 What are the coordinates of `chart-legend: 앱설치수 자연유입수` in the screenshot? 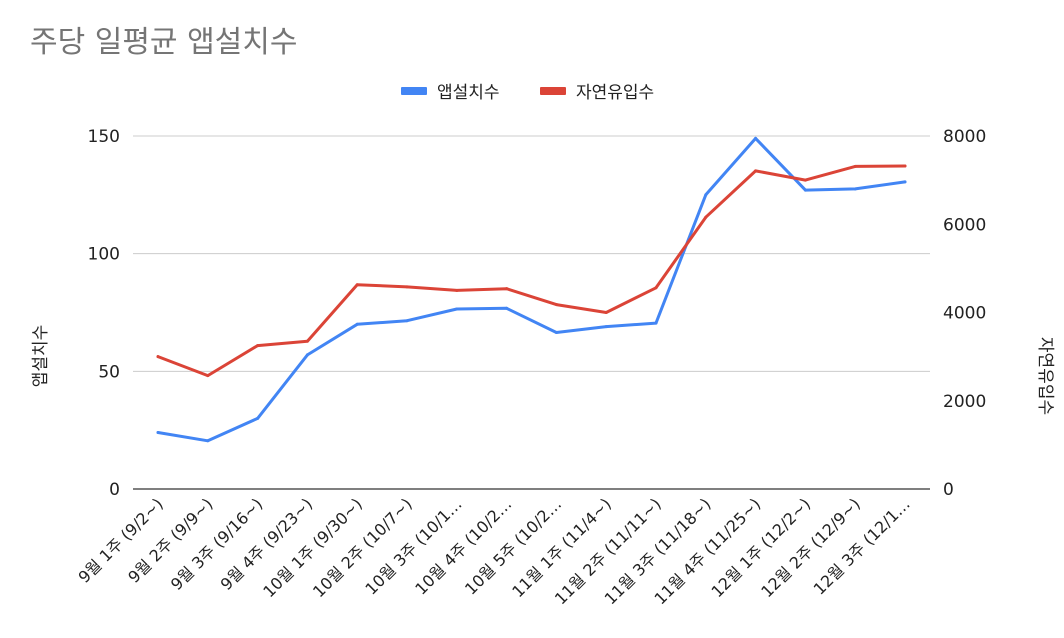 It's located at (527, 93).